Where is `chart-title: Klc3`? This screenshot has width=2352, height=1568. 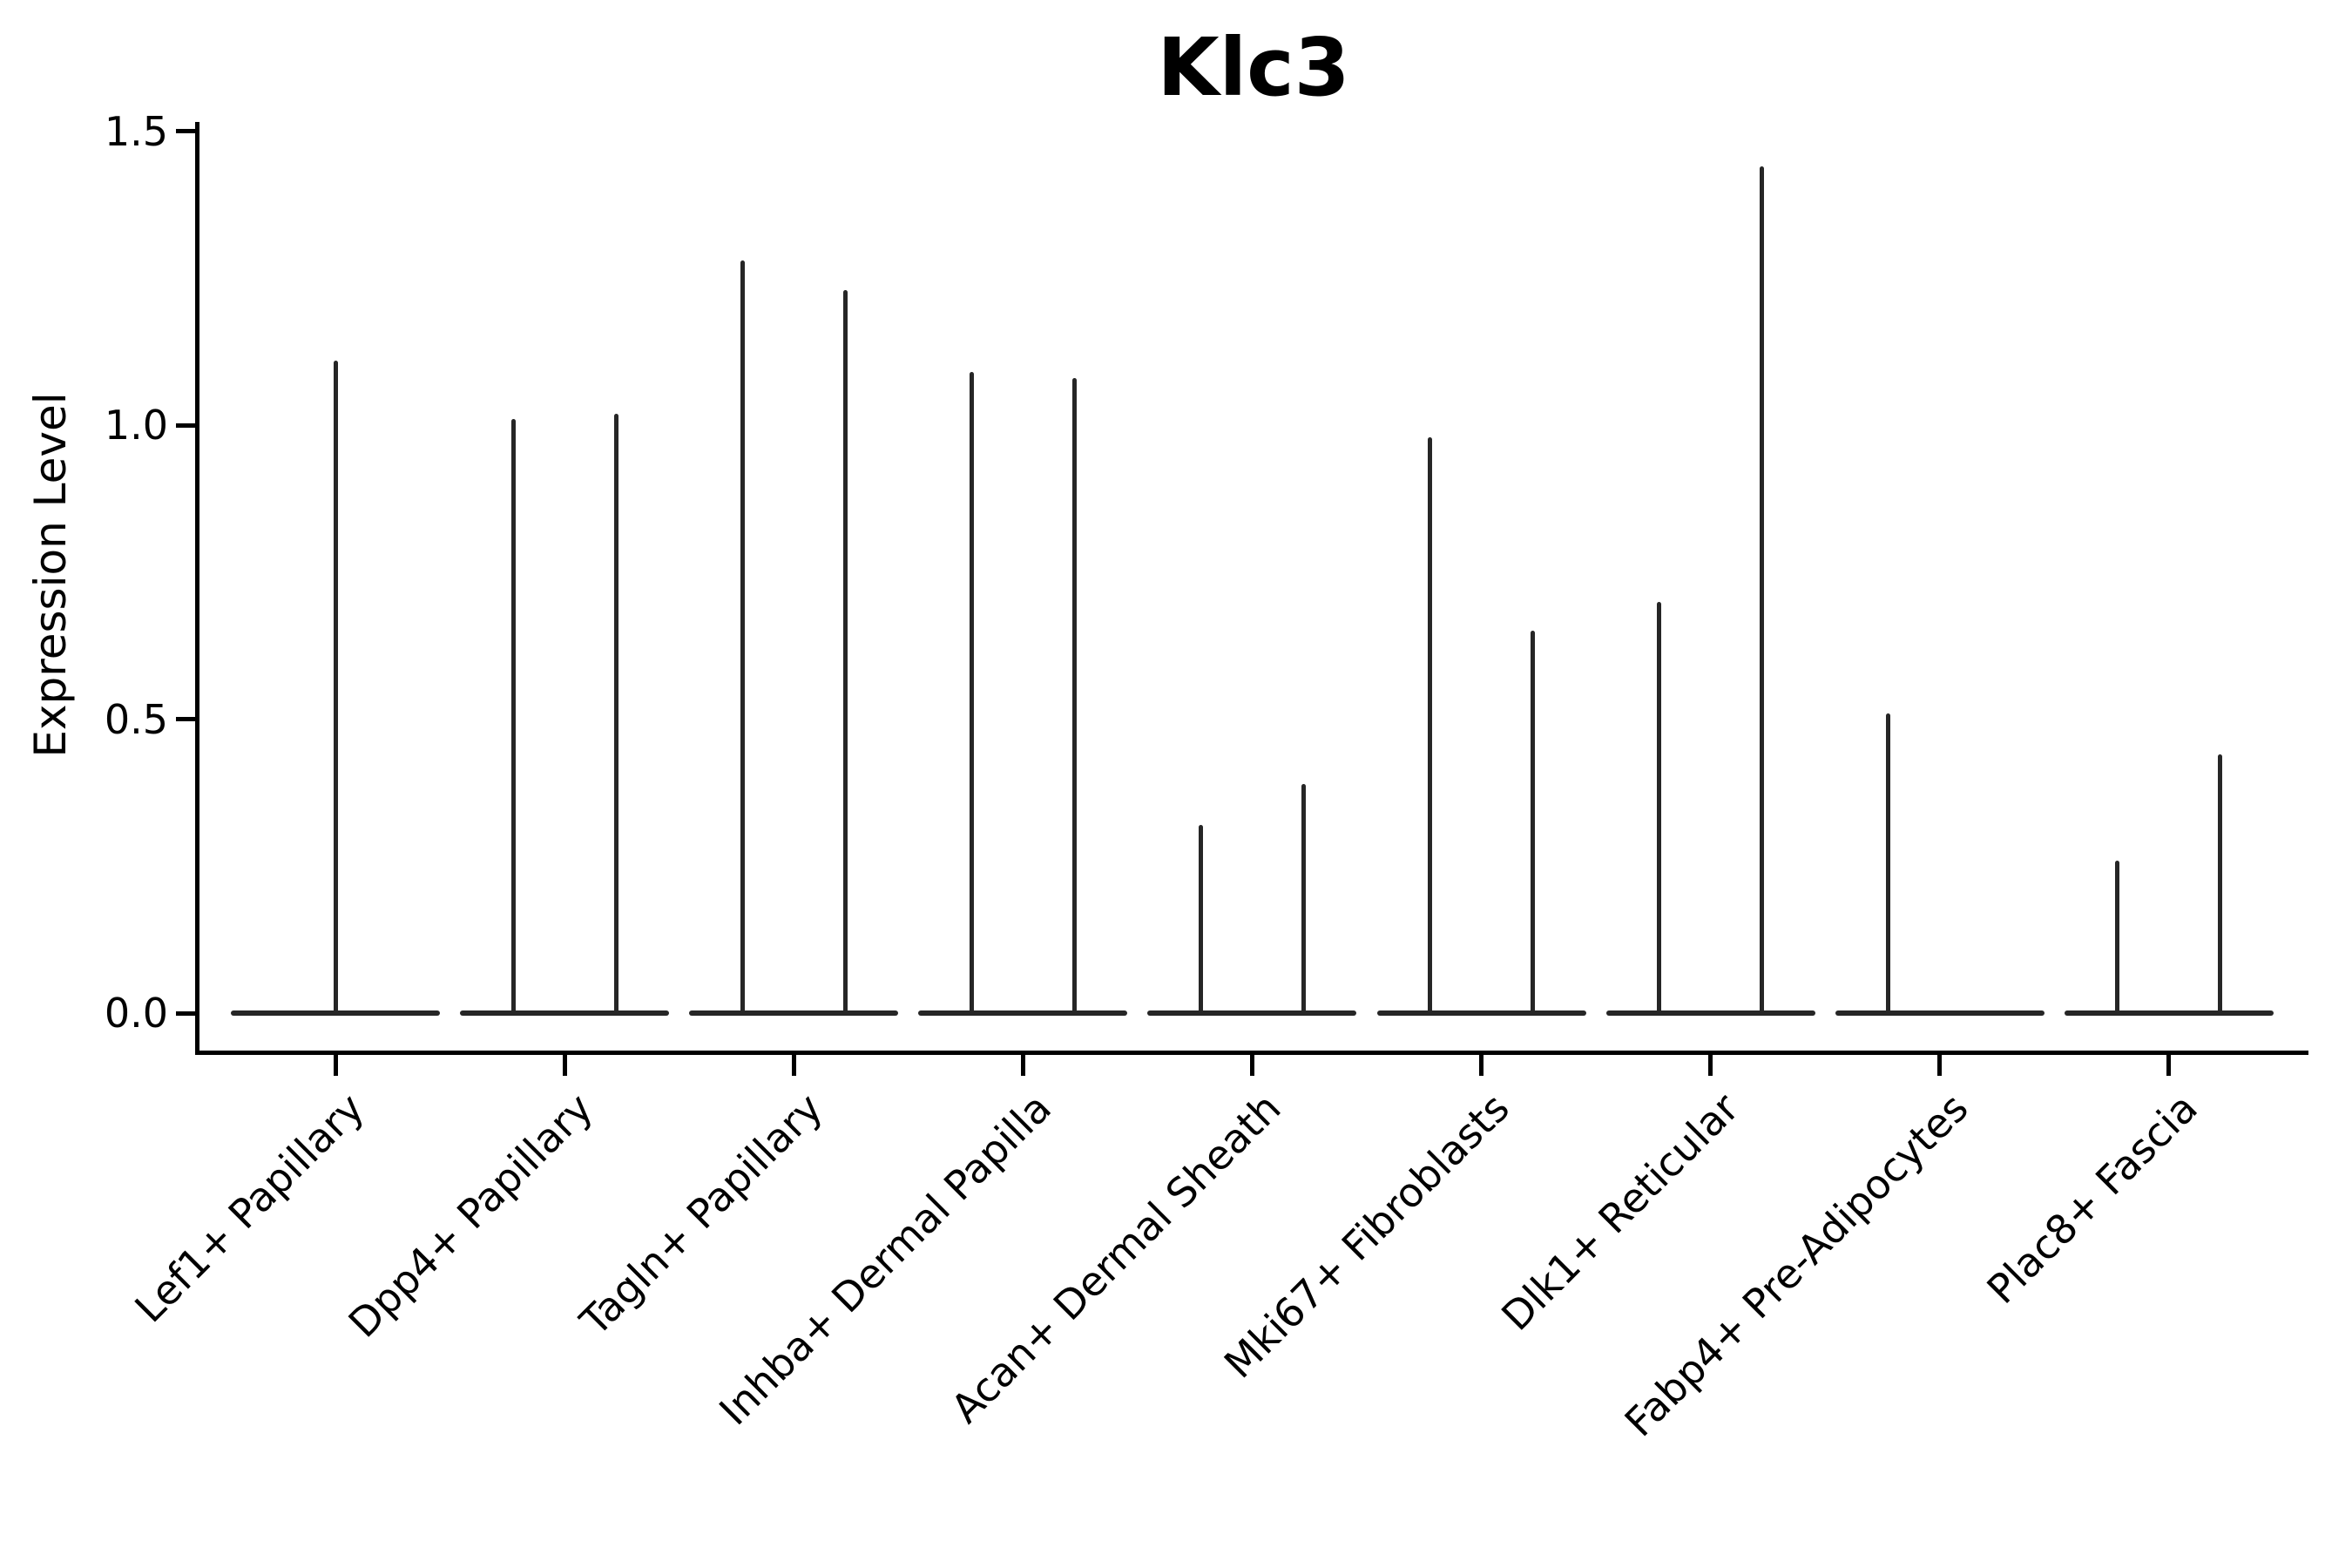 chart-title: Klc3 is located at coordinates (1253, 67).